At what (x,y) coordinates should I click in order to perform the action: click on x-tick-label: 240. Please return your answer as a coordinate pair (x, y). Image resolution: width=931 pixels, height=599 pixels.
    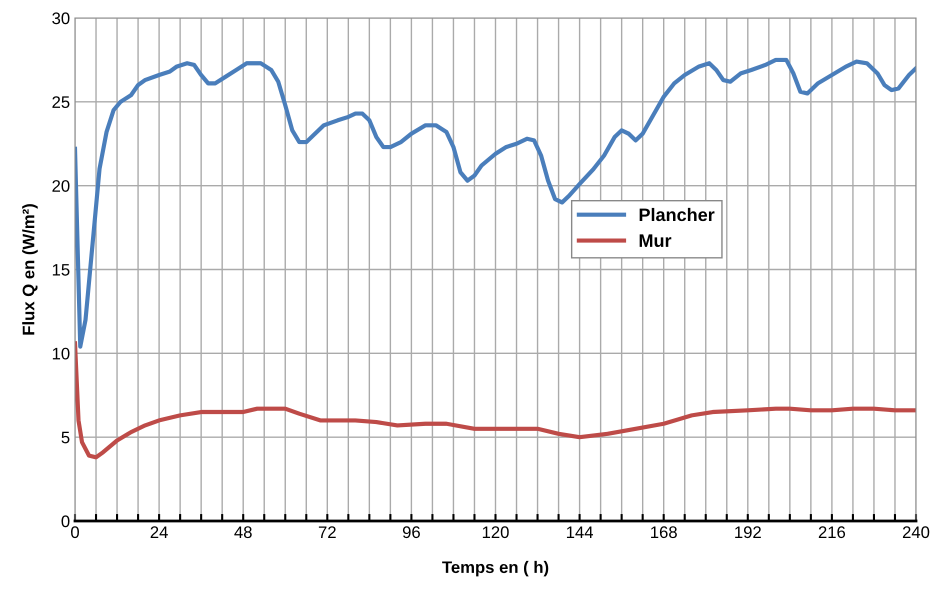
    Looking at the image, I should click on (916, 532).